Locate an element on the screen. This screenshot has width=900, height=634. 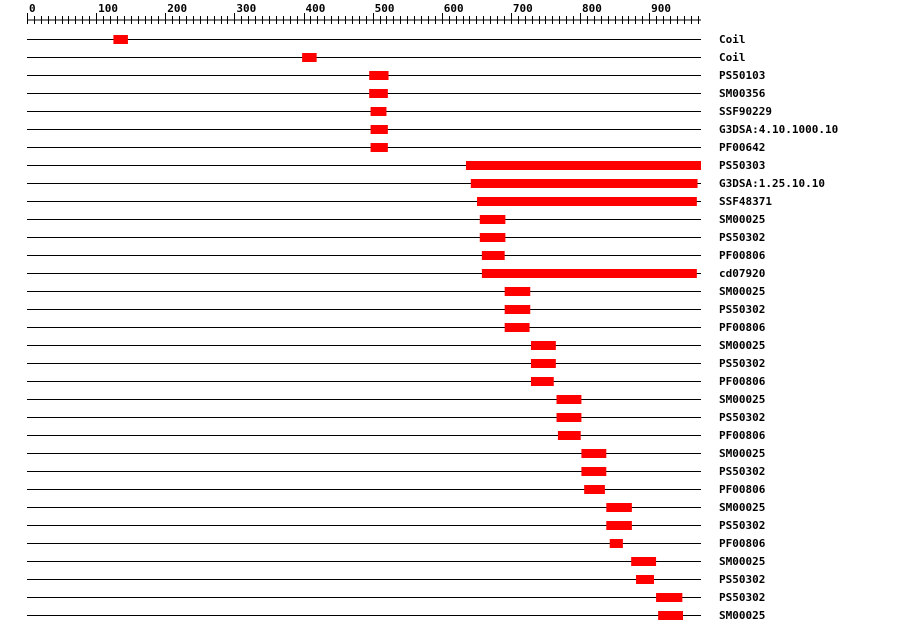
track-label: PF00642 is located at coordinates (742, 147).